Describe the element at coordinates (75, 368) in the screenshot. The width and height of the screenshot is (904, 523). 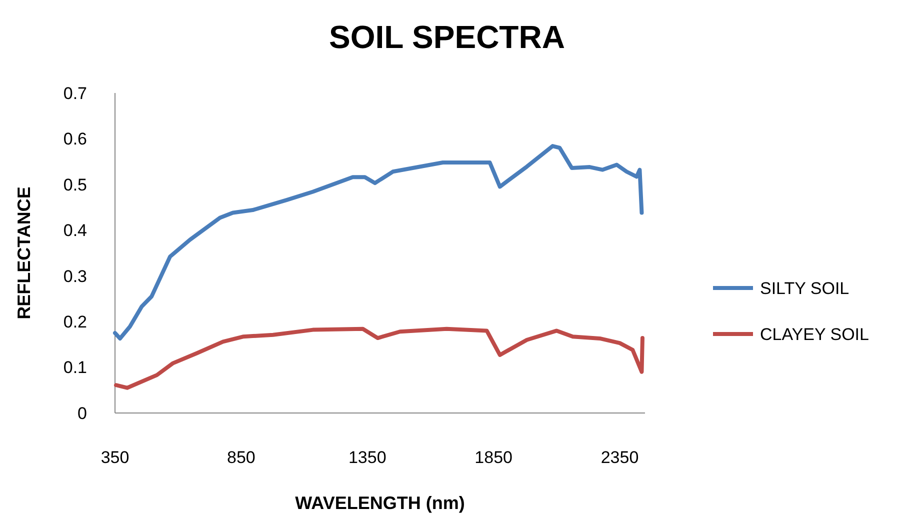
I see `y-tick-label: 0.1` at that location.